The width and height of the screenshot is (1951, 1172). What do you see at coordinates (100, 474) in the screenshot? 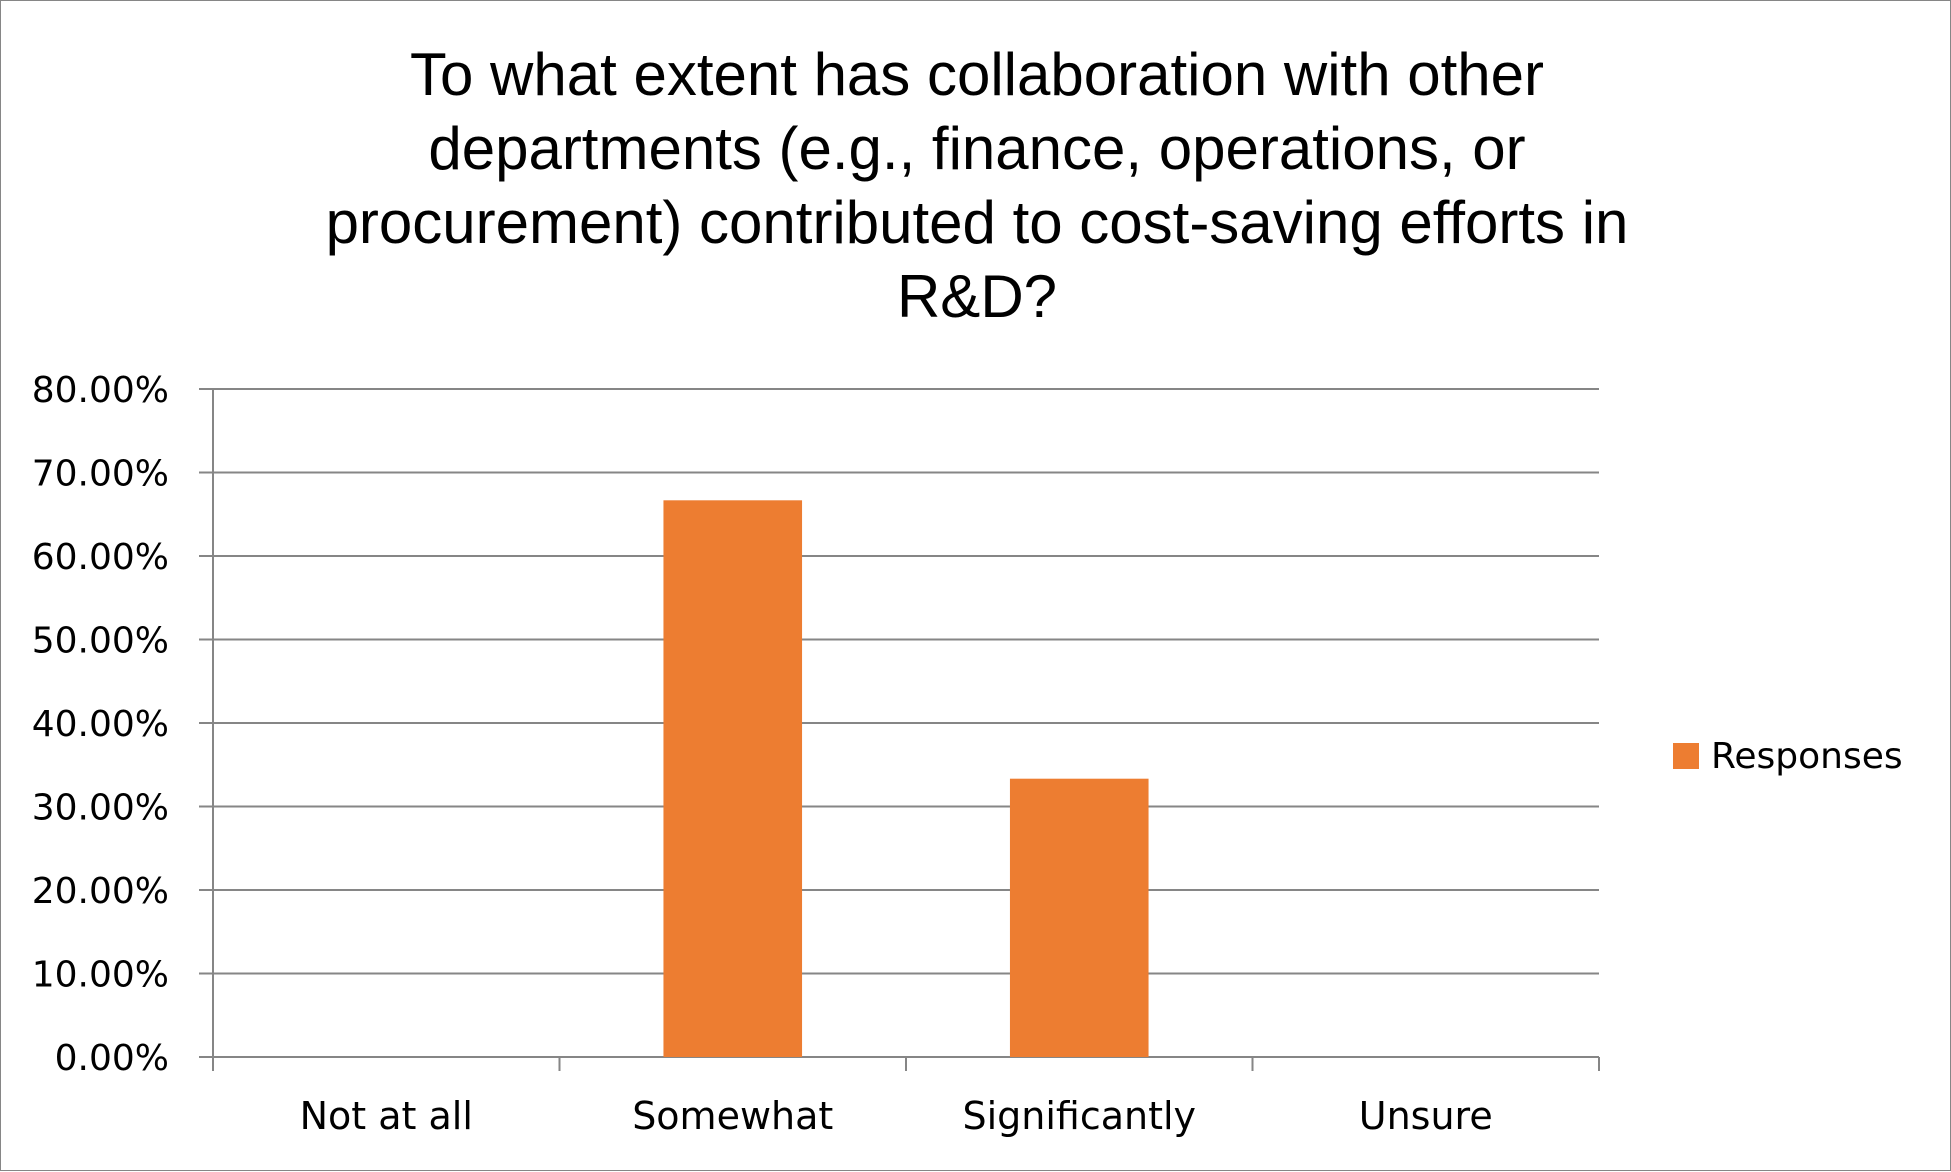
I see `y-tick-label: 70.00%` at bounding box center [100, 474].